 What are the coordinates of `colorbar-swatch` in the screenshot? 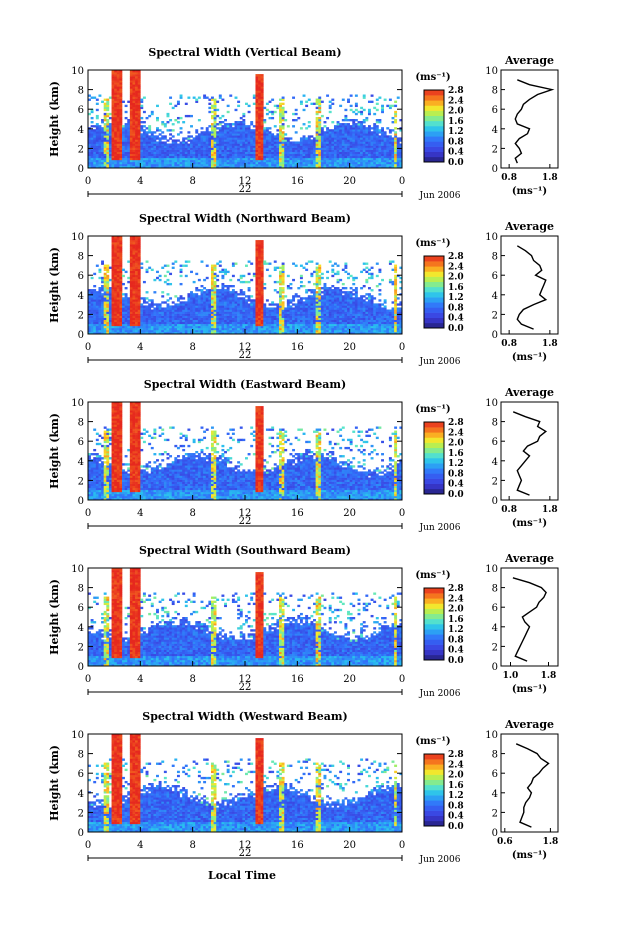 It's located at (434, 129).